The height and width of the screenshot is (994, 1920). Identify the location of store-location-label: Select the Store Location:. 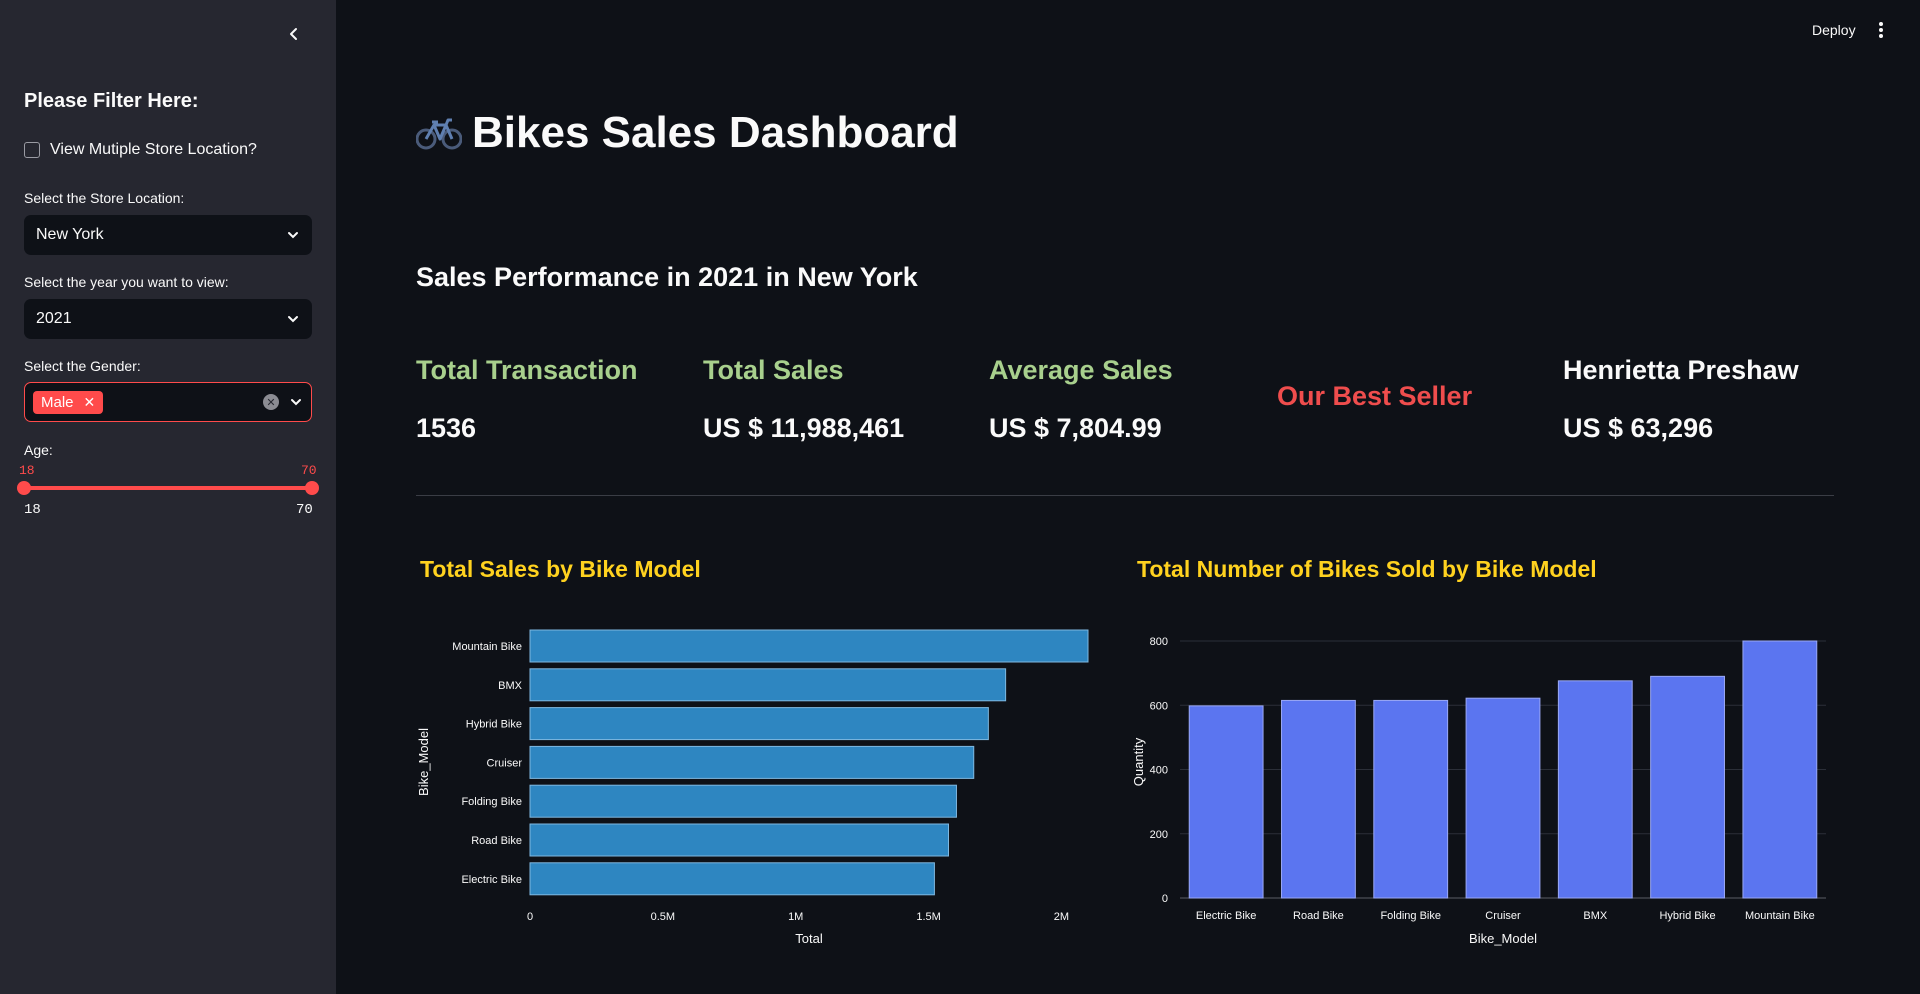
(104, 198).